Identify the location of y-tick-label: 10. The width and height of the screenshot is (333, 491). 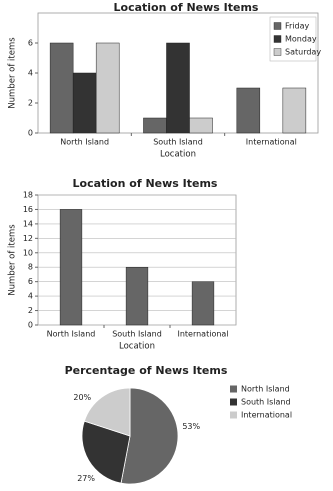
(28, 252).